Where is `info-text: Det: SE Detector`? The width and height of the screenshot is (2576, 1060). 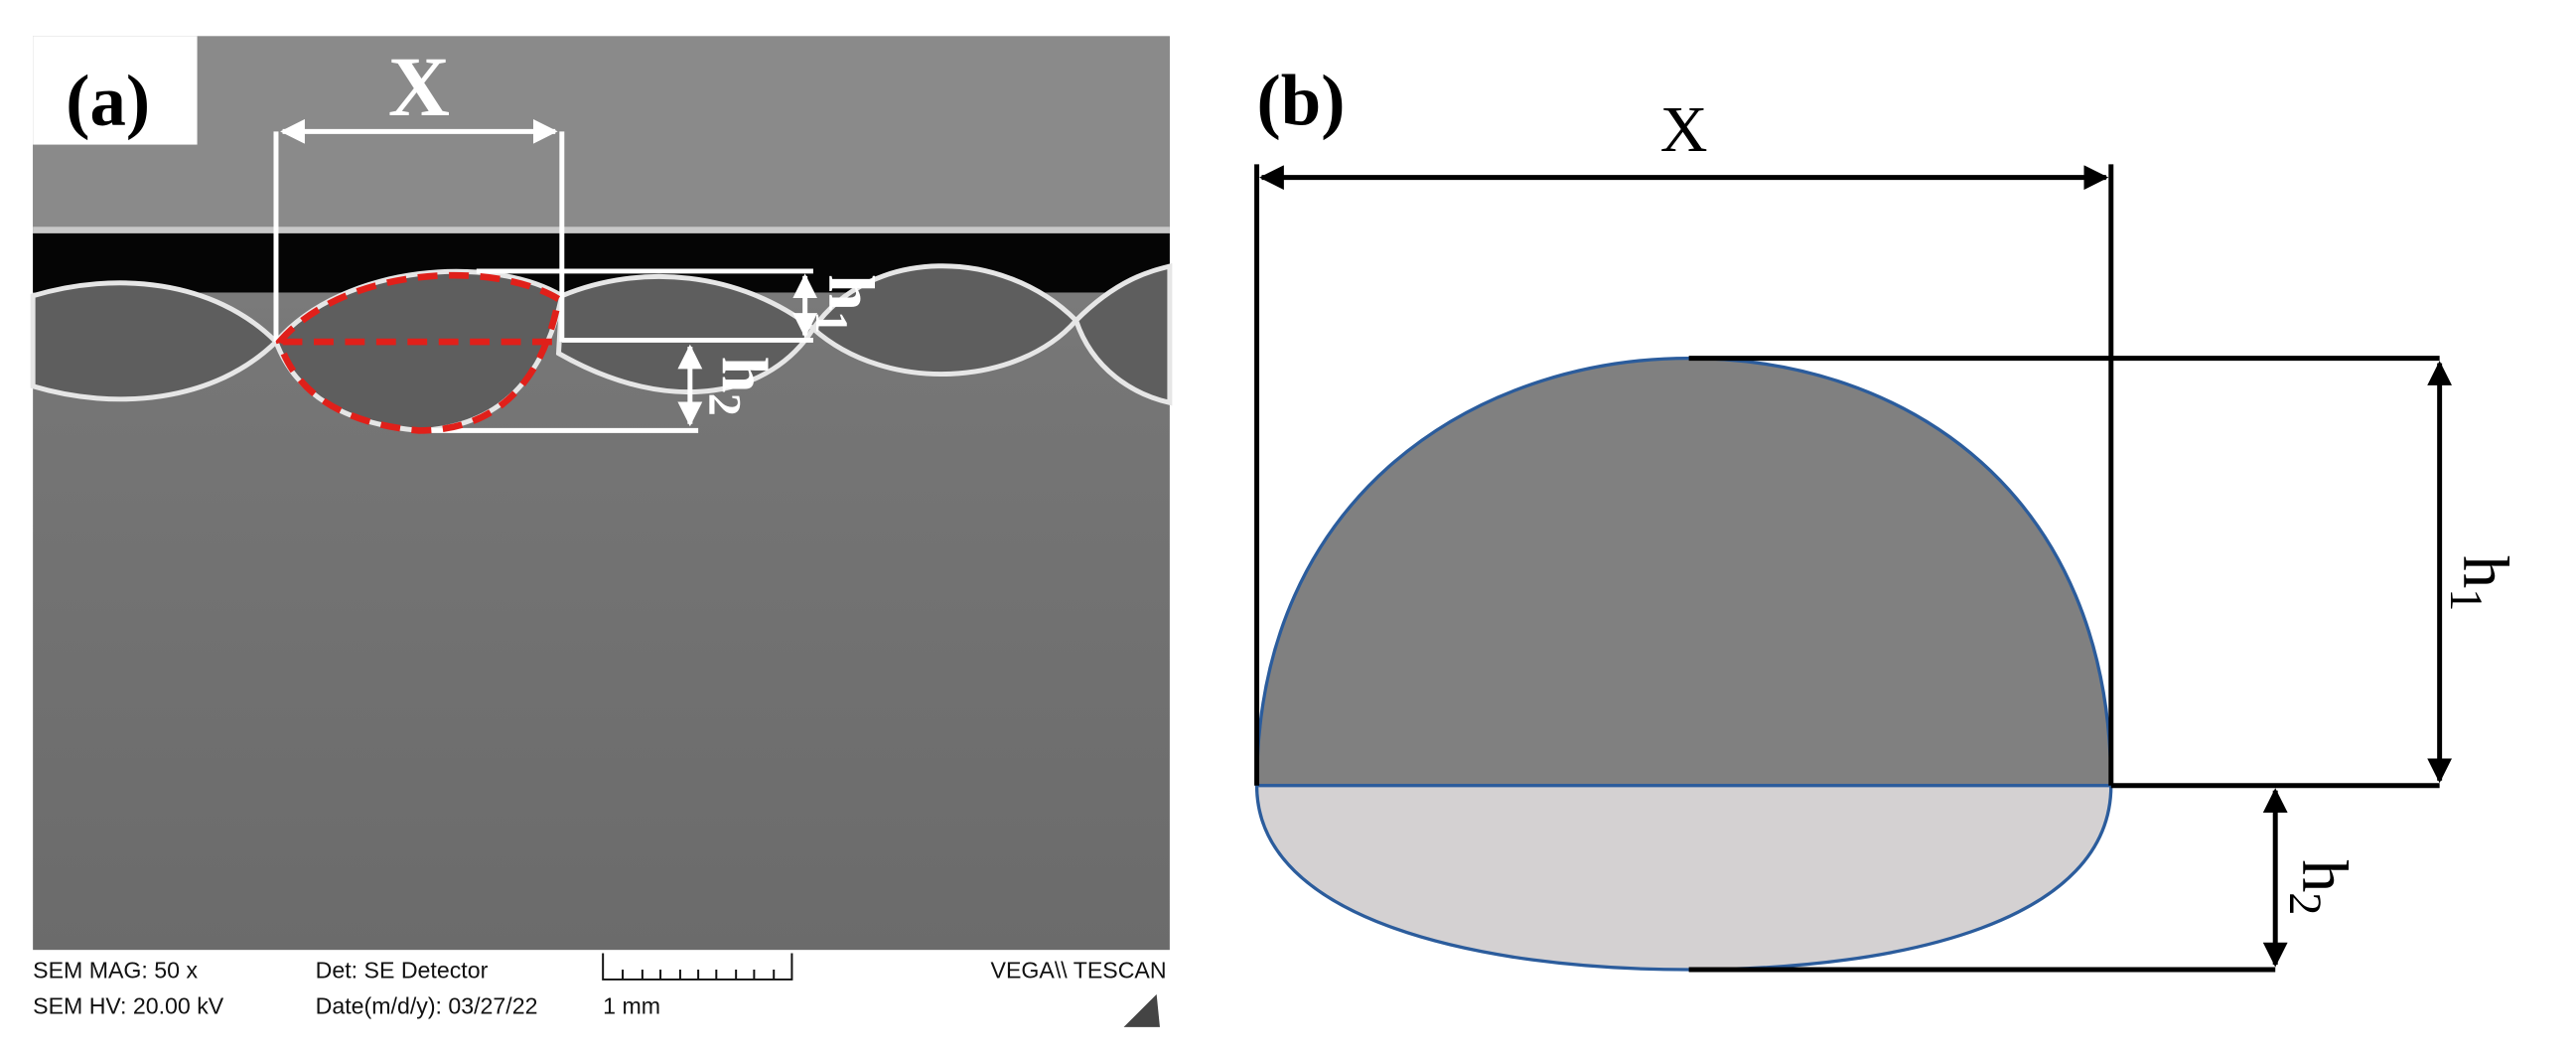 info-text: Det: SE Detector is located at coordinates (403, 970).